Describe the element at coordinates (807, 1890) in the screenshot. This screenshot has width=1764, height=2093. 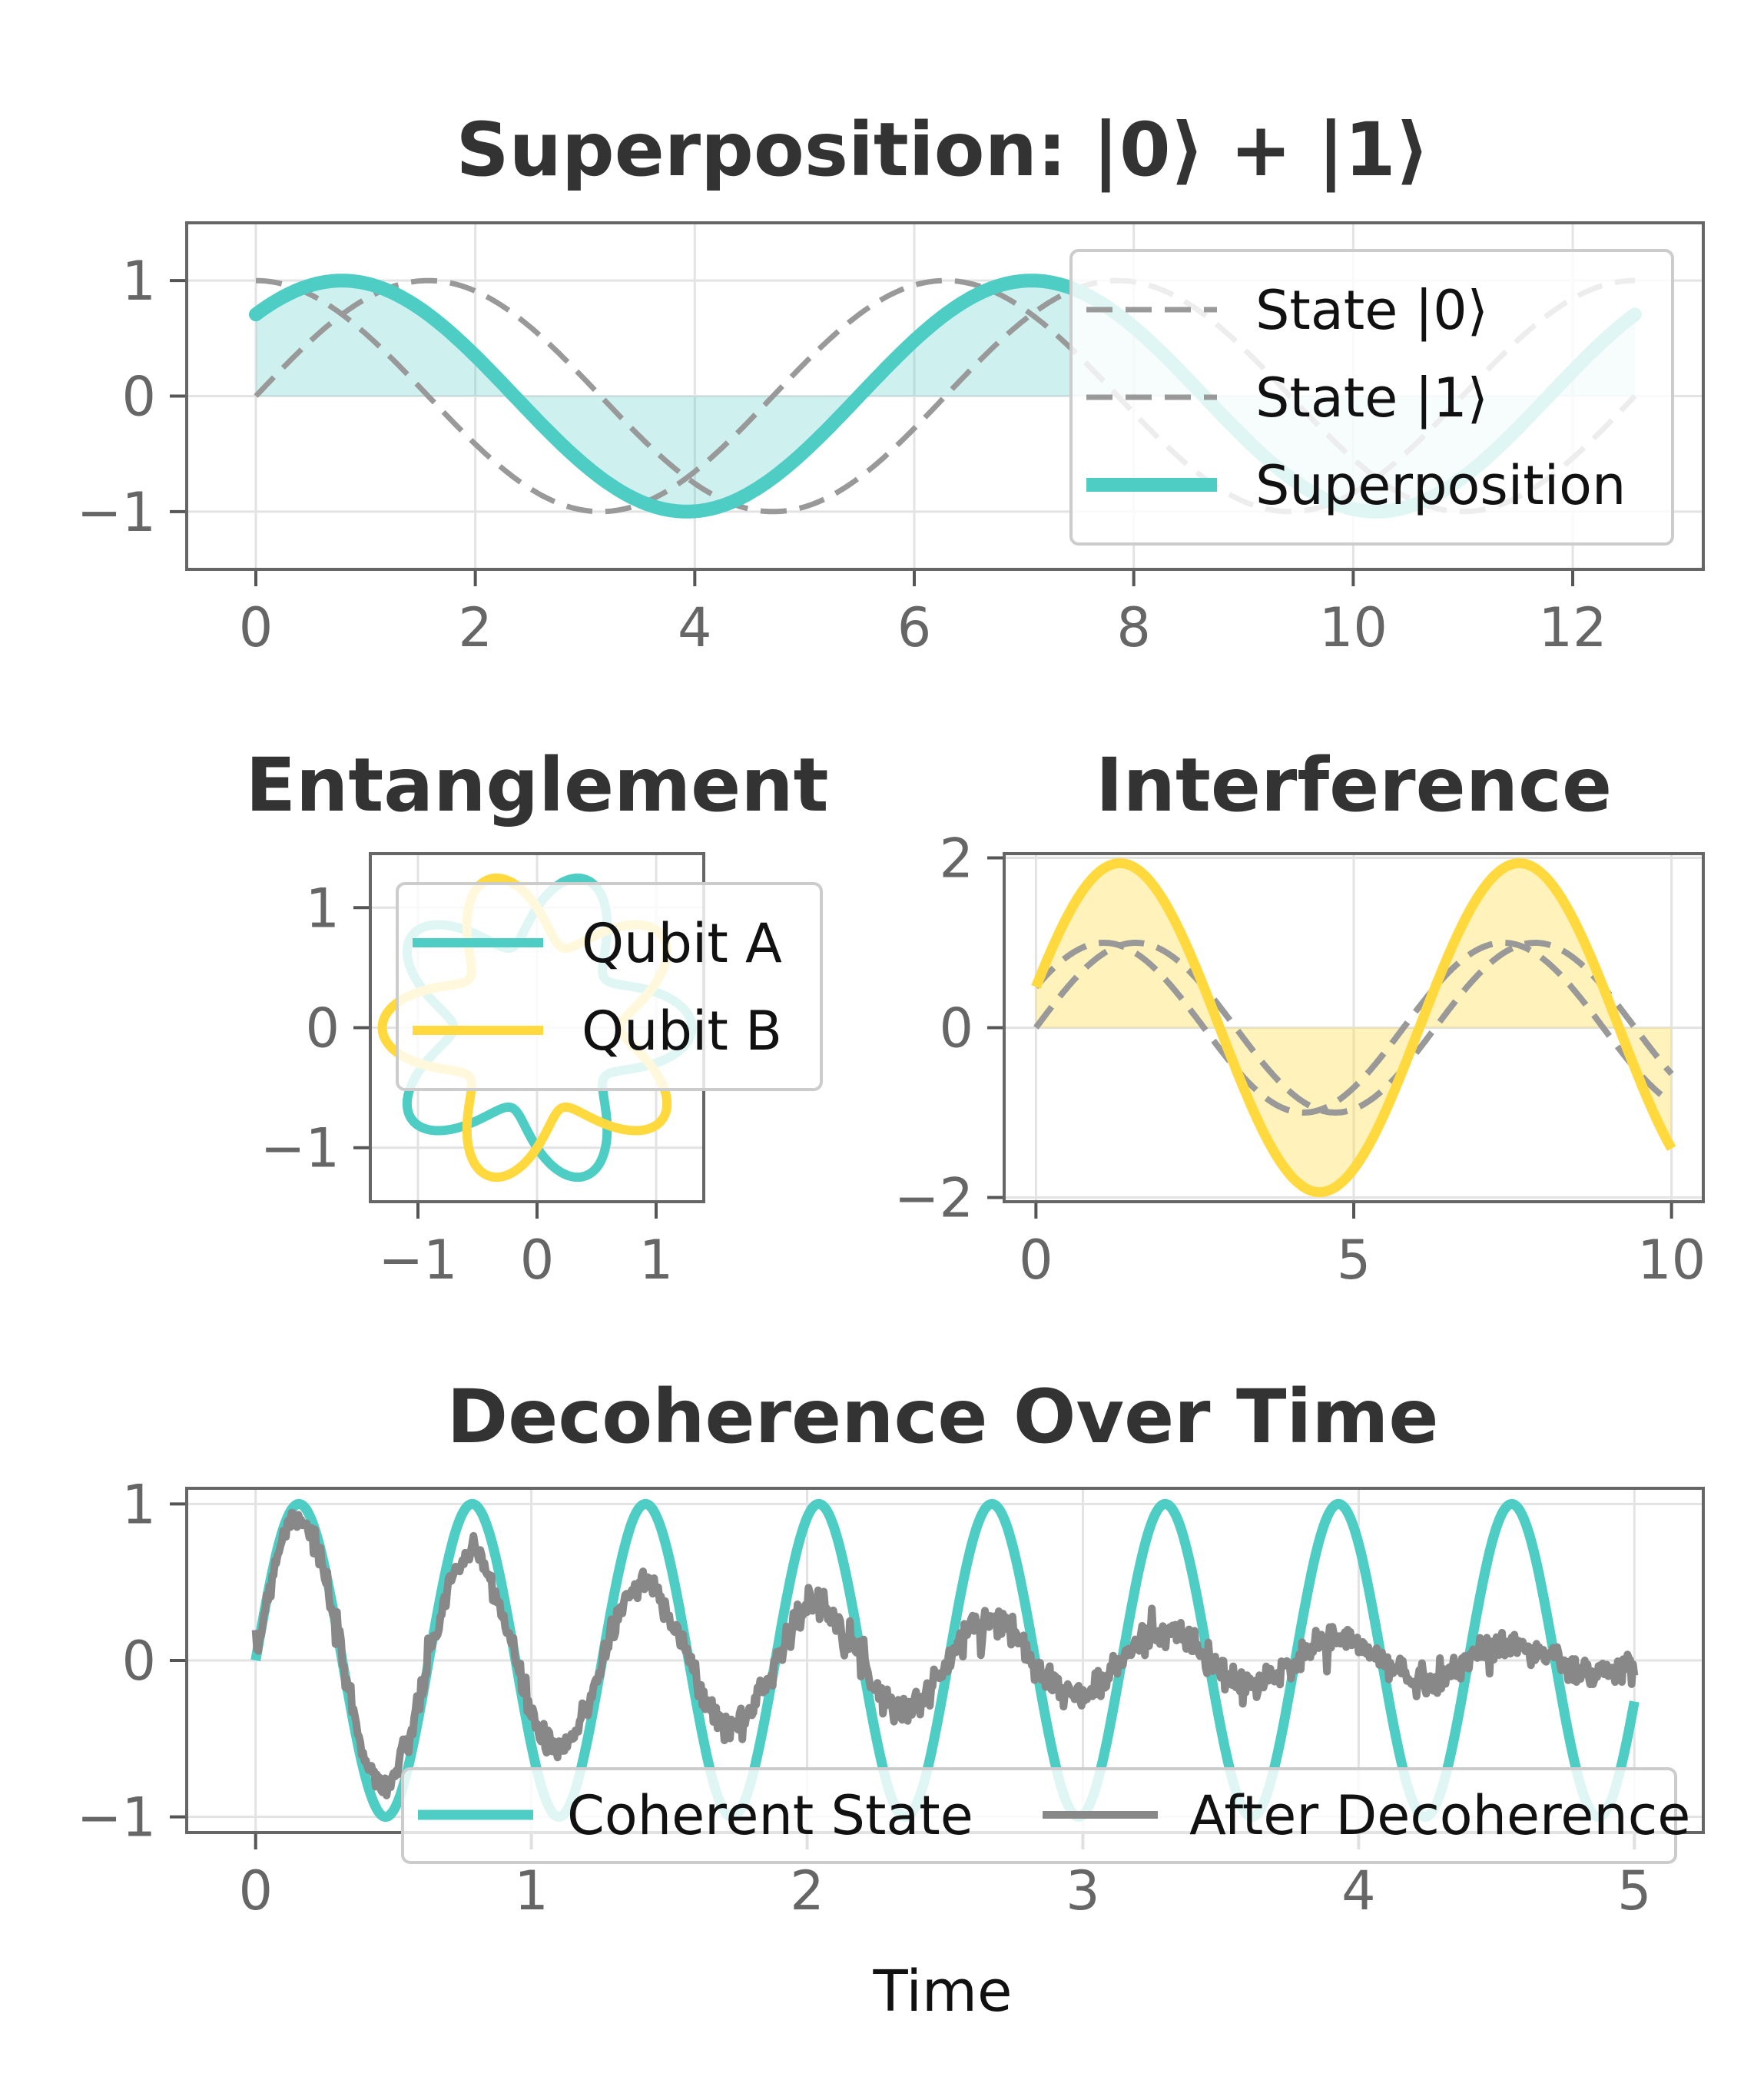
I see `decoherence-xtick-label: 2` at that location.